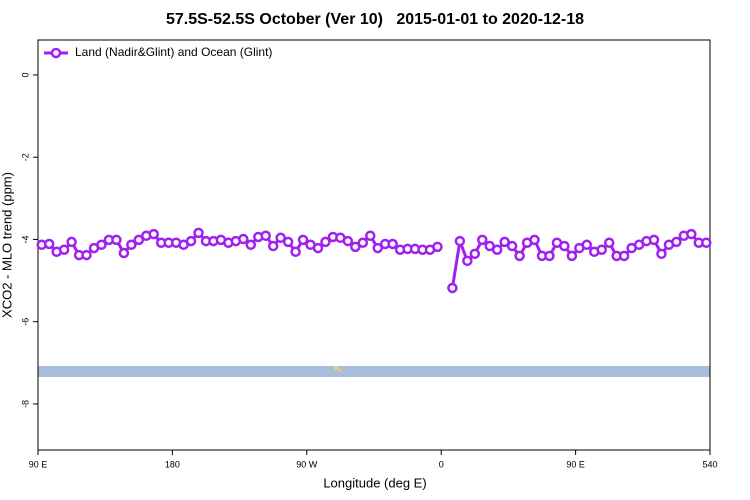 This screenshot has width=750, height=500. I want to click on y-tick-label: -8, so click(25, 404).